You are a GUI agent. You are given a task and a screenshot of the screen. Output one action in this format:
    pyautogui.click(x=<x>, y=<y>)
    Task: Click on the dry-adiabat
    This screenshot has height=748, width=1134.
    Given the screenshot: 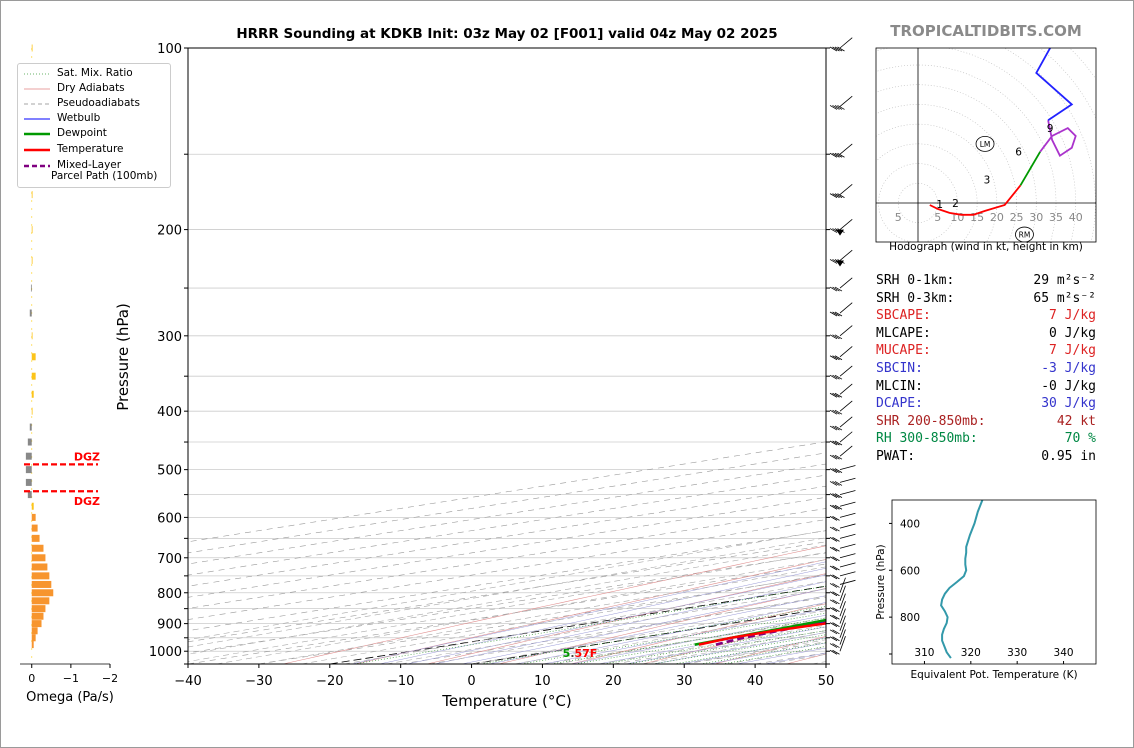 What is the action you would take?
    pyautogui.click(x=590, y=611)
    